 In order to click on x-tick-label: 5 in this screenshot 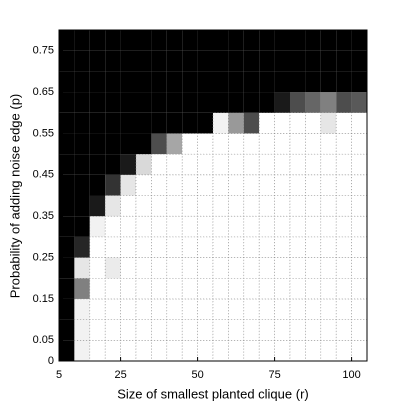, I will do `click(59, 375)`.